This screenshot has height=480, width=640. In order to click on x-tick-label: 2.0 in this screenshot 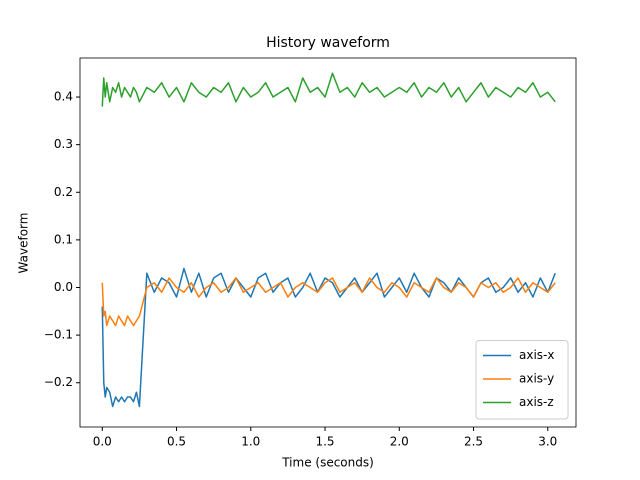, I will do `click(399, 442)`.